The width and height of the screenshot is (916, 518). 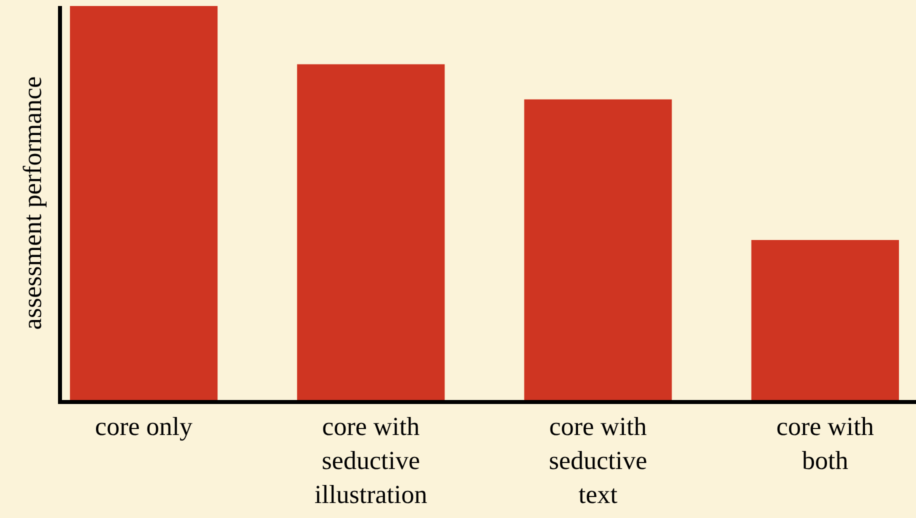 I want to click on x-tick-label: core with seductive illustration, so click(x=371, y=460).